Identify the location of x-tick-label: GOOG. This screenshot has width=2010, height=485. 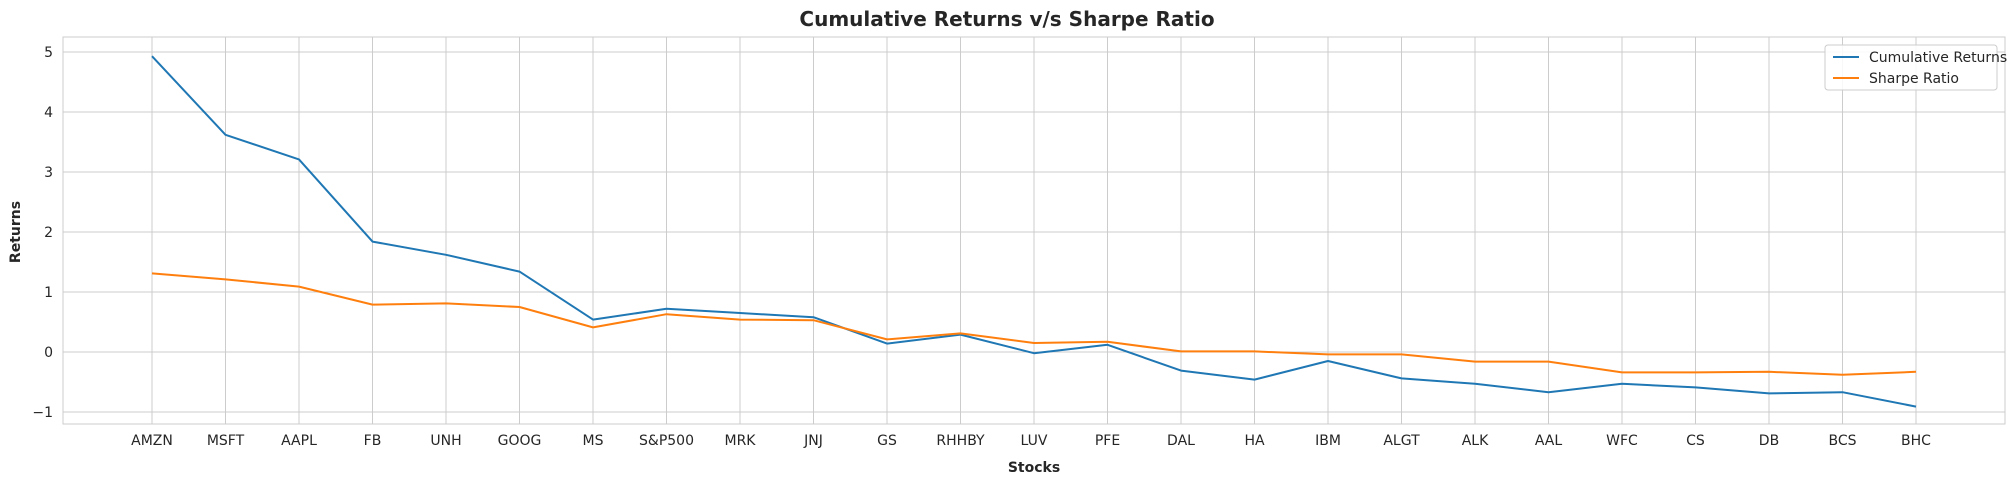
(520, 441).